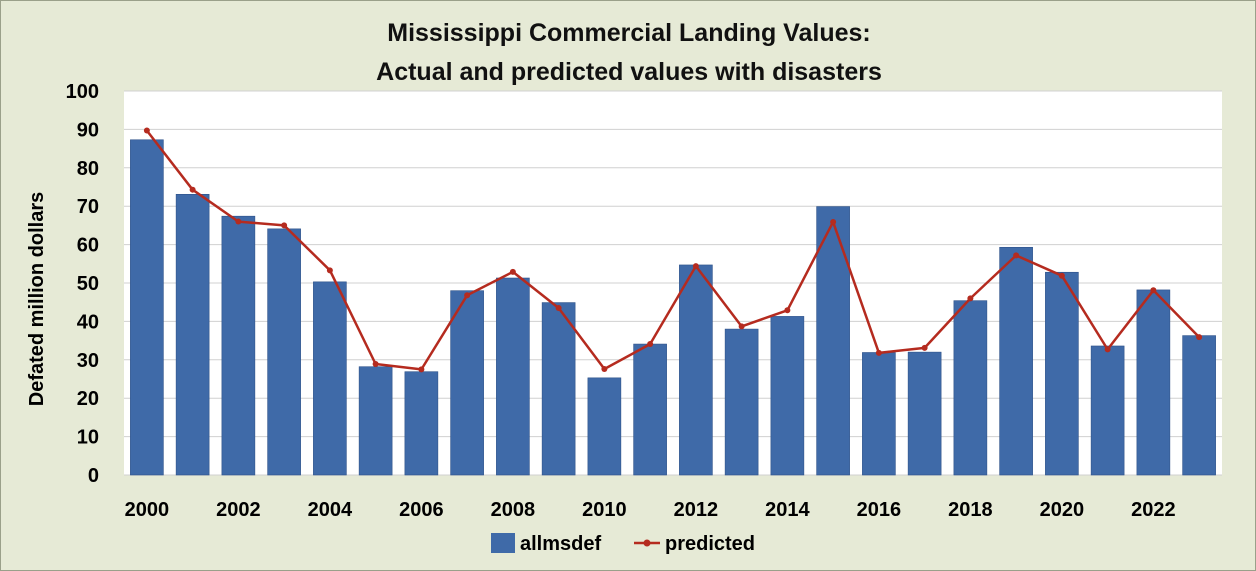  I want to click on bar-2018, so click(970, 388).